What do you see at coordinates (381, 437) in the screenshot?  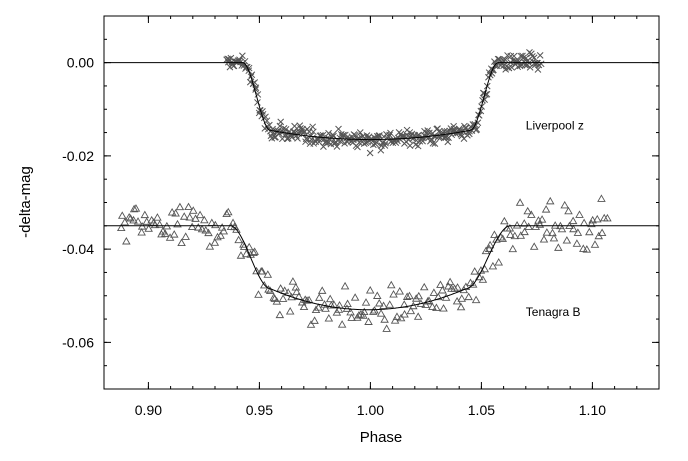 I see `x-axis-title: Phase` at bounding box center [381, 437].